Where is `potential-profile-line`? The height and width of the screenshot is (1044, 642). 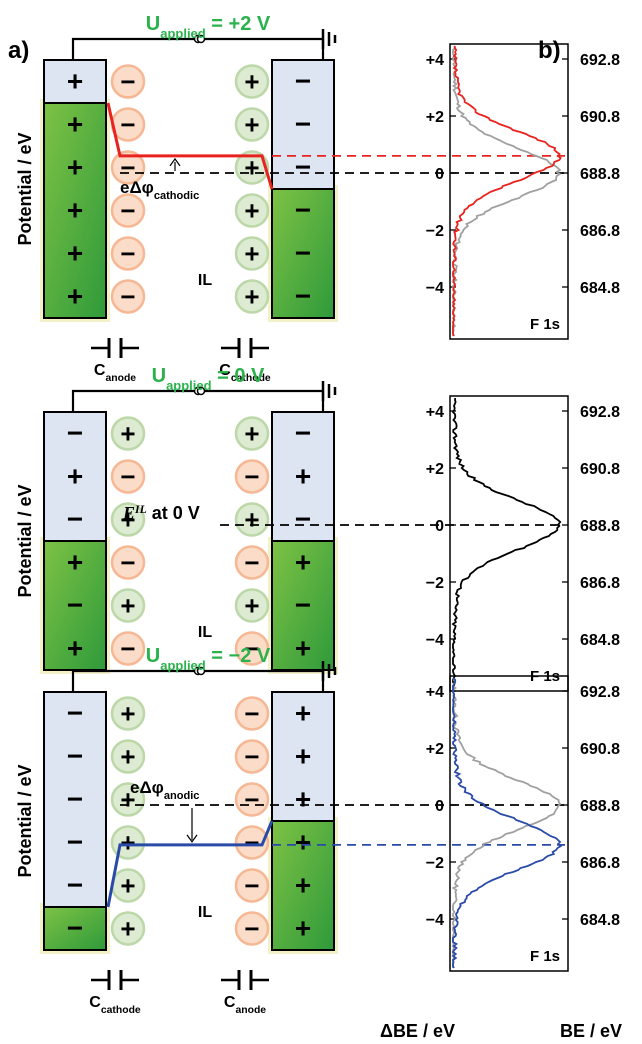 potential-profile-line is located at coordinates (190, 864).